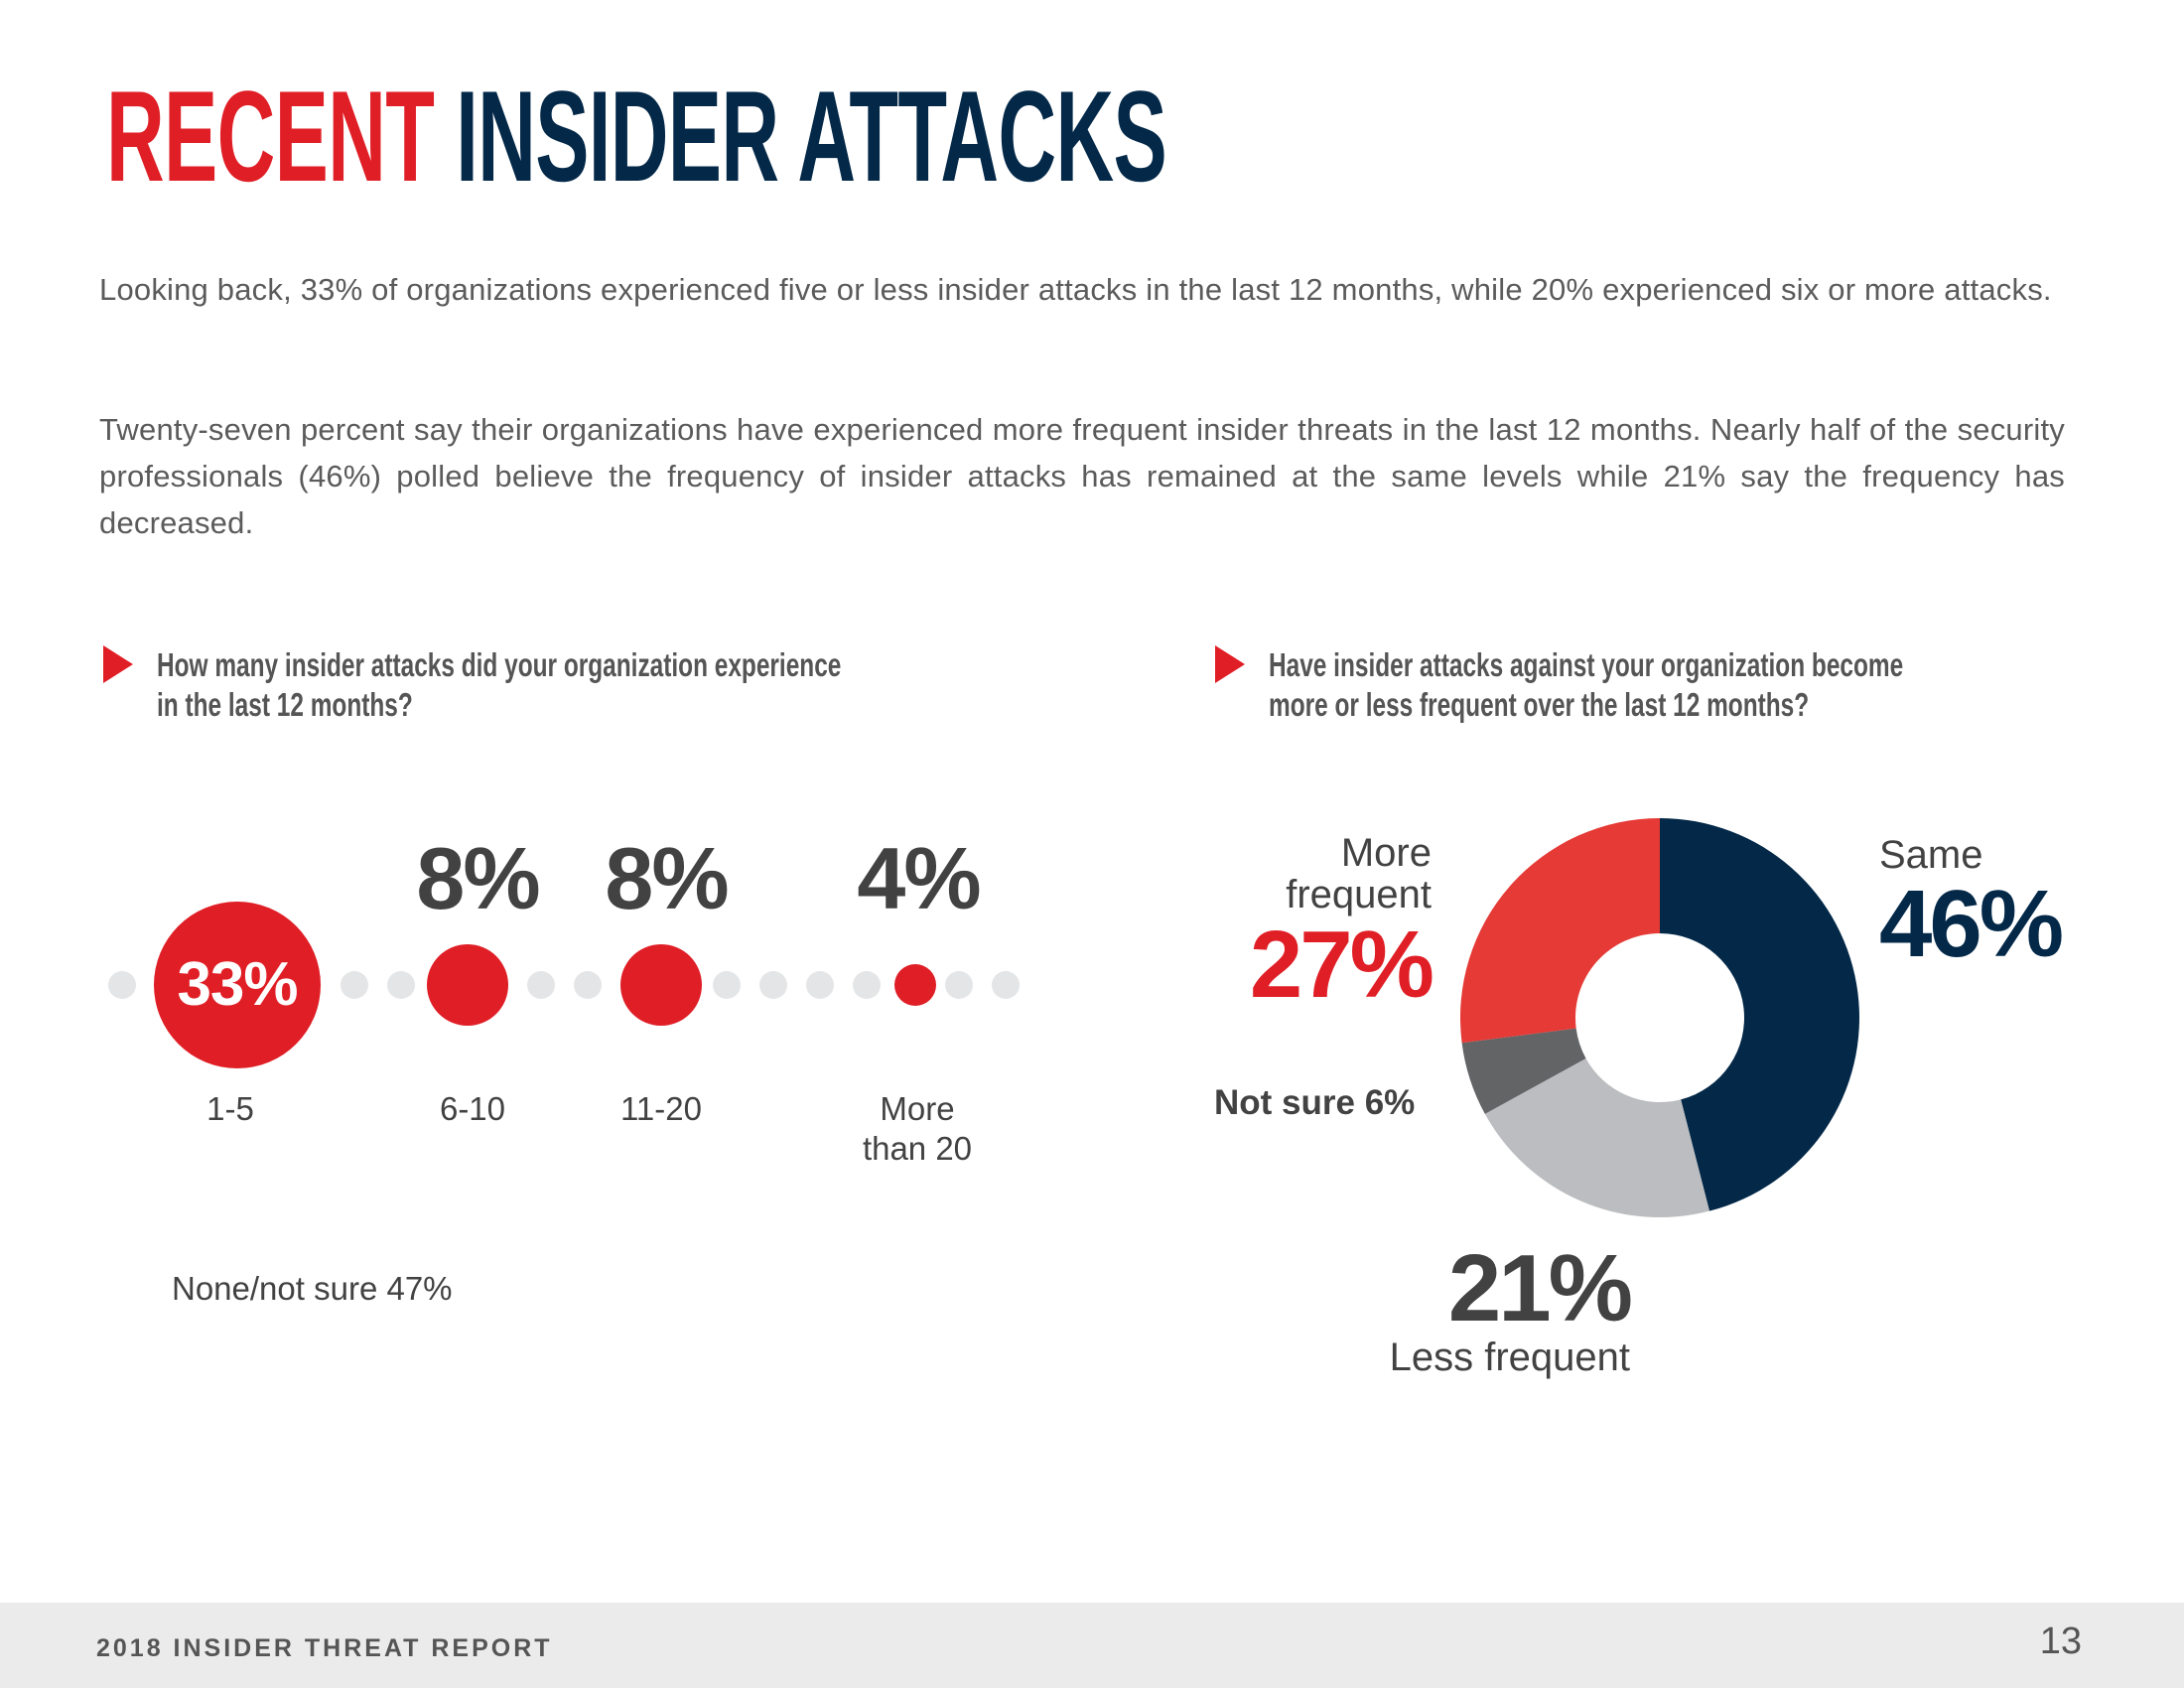  Describe the element at coordinates (1540, 1288) in the screenshot. I see `less-frequent-pct: 21%` at that location.